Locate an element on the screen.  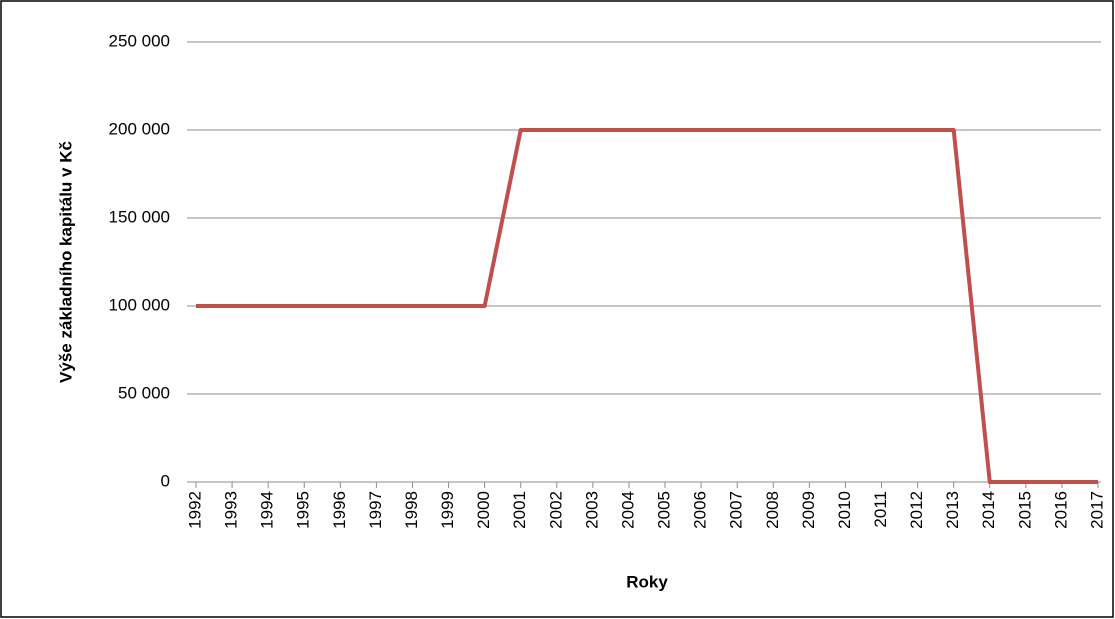
x-tick-label: 2007 is located at coordinates (736, 510).